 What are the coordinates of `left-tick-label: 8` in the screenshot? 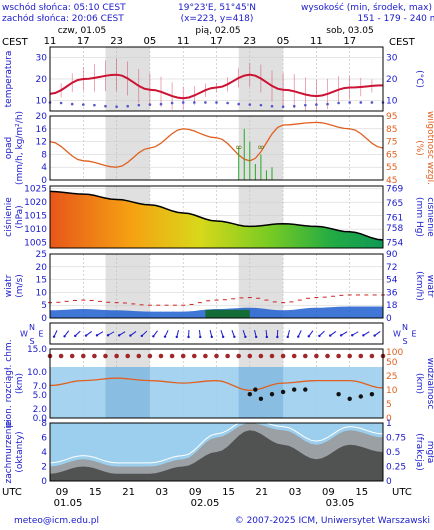 It's located at (44, 155).